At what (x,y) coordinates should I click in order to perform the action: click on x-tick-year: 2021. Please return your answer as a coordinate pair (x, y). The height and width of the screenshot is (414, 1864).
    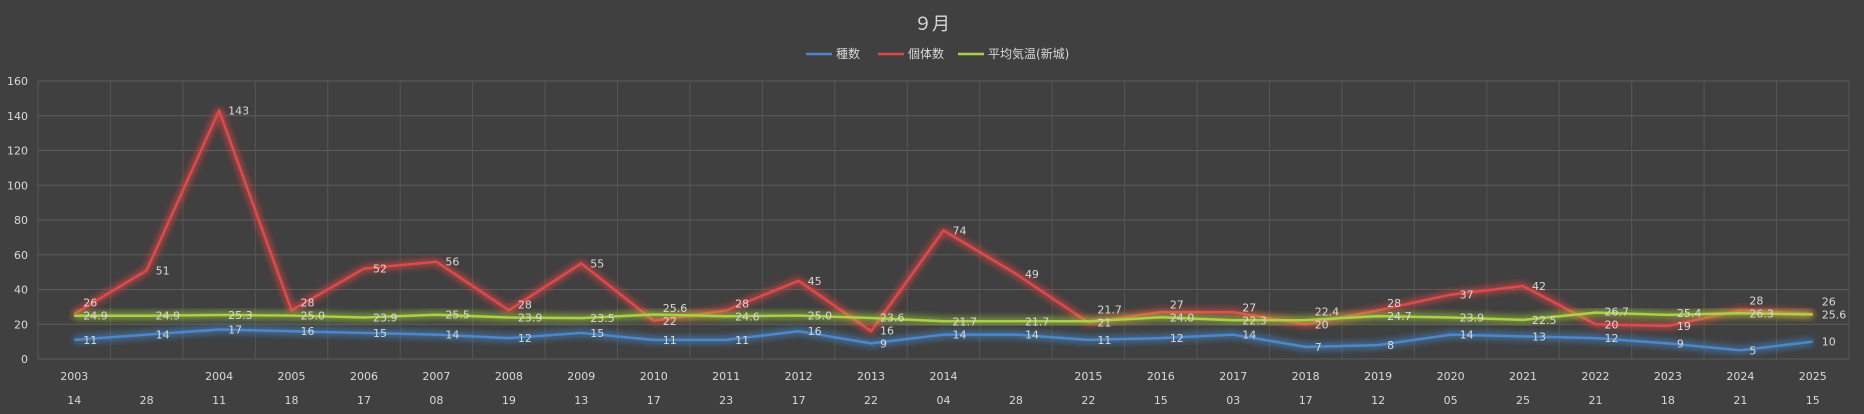
    Looking at the image, I should click on (1523, 376).